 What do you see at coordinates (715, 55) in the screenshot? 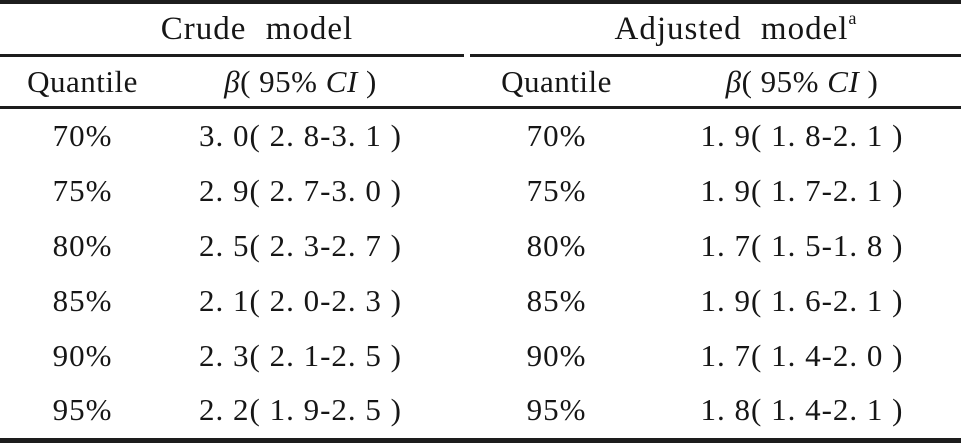
I see `adjusted-spanner-rule` at bounding box center [715, 55].